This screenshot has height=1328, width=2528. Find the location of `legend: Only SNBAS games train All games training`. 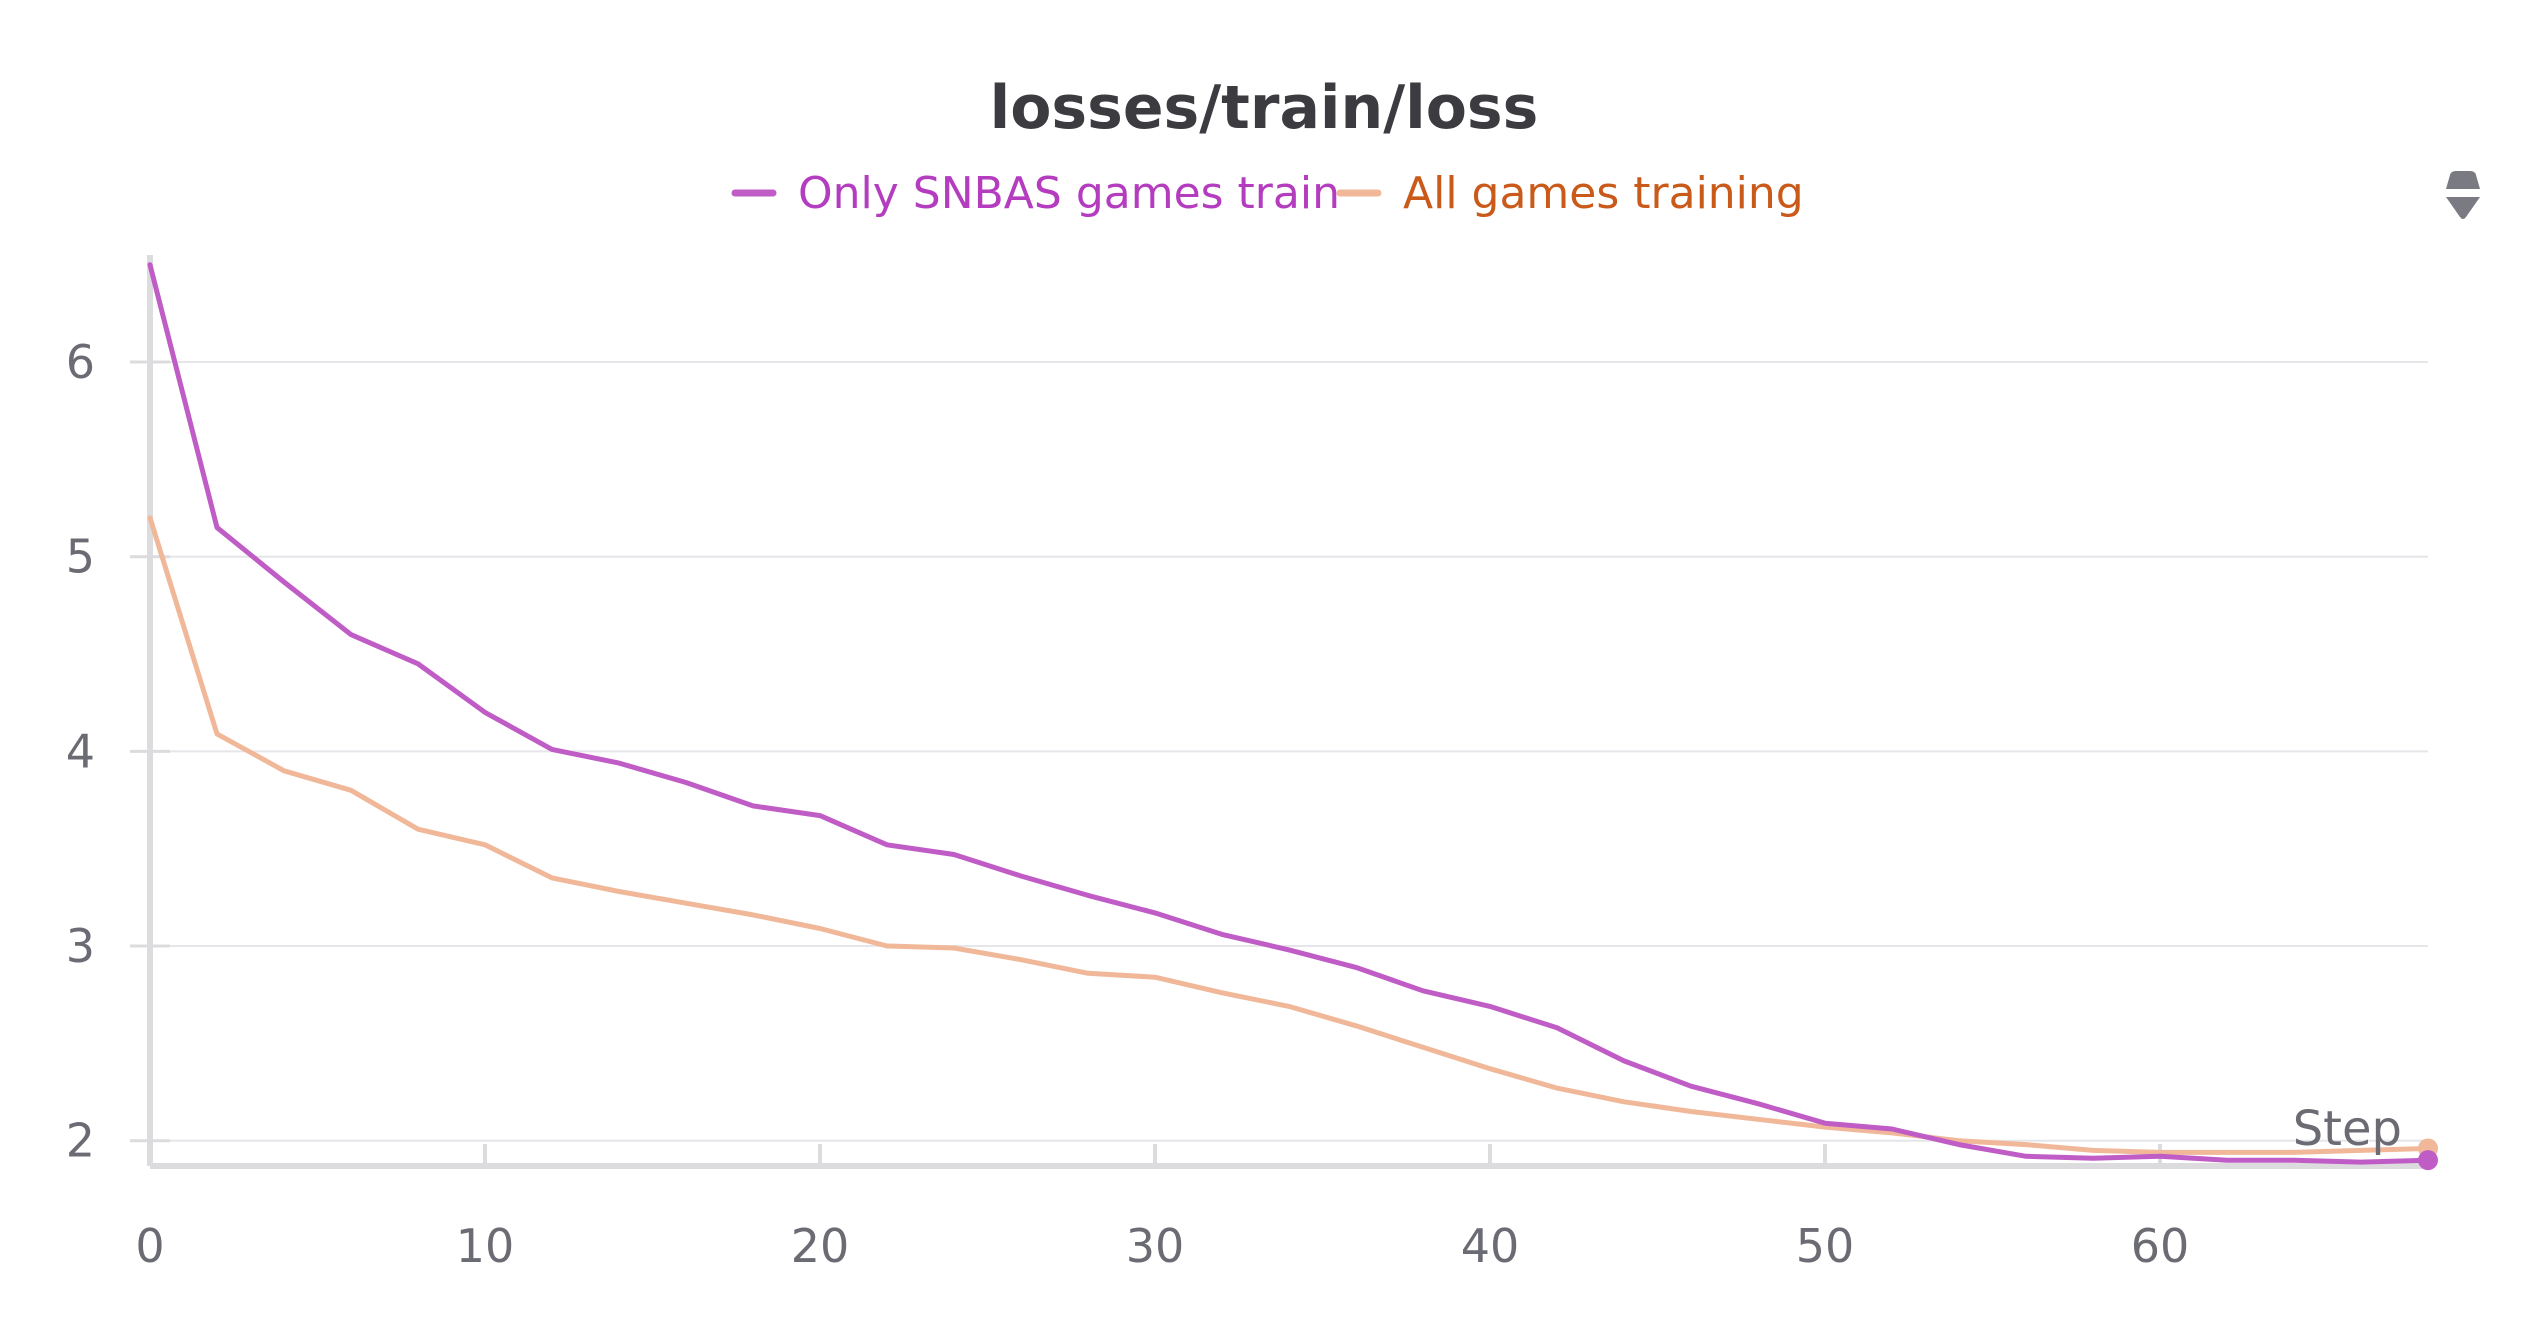

legend: Only SNBAS games train All games training is located at coordinates (1267, 193).